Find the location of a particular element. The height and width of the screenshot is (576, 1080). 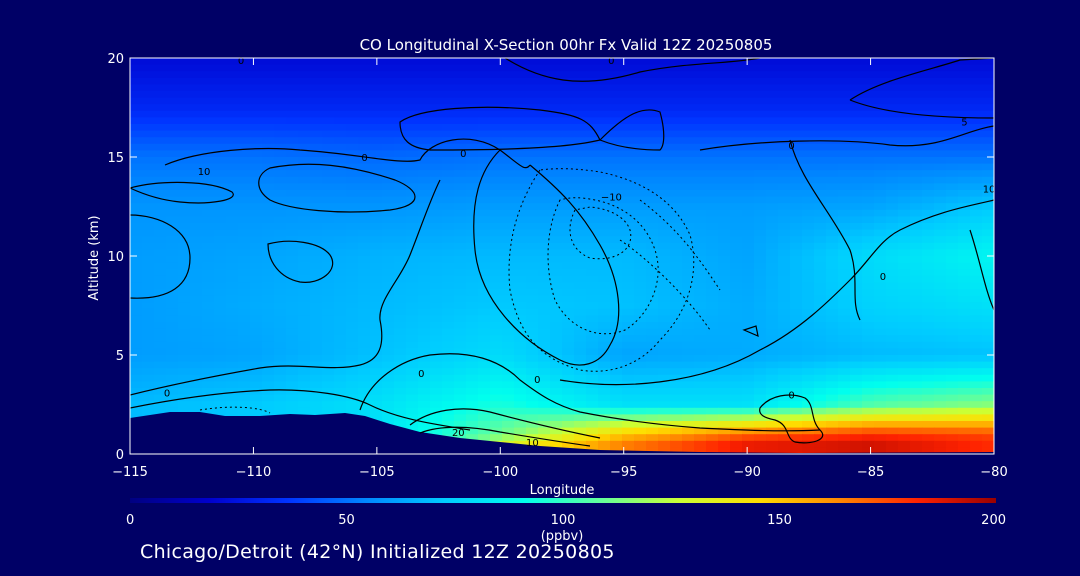

terrain is located at coordinates (562, 433).